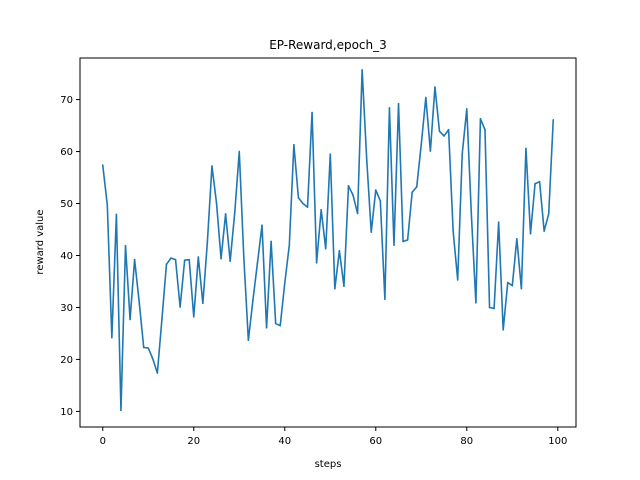 The width and height of the screenshot is (640, 480). Describe the element at coordinates (557, 441) in the screenshot. I see `x-tick-label: 100` at that location.